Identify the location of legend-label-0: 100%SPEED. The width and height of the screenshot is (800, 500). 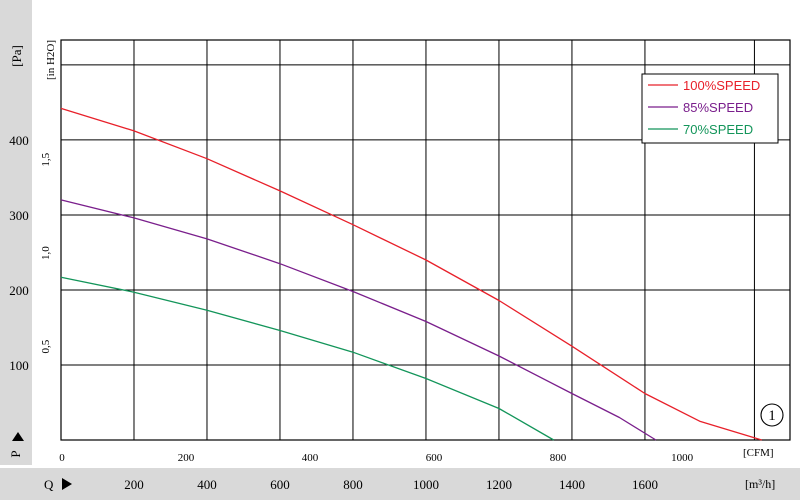
(721, 85).